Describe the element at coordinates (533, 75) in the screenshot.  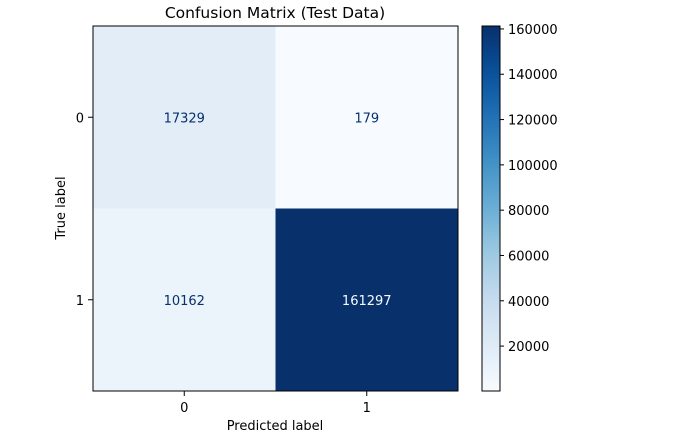
I see `colorbar-tick-label: 140000` at that location.